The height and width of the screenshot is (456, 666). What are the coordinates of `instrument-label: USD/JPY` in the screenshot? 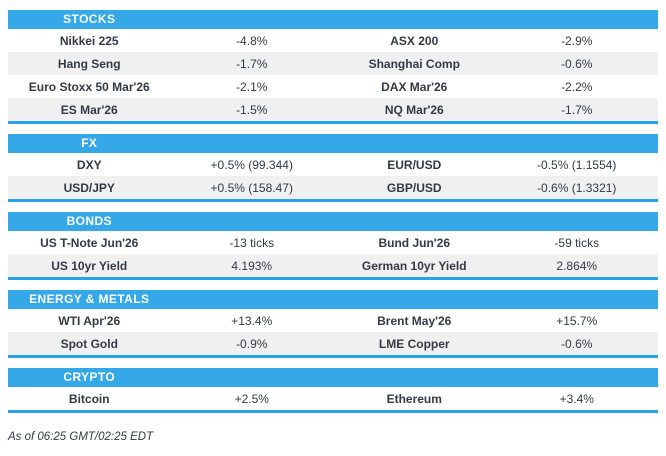 It's located at (89, 187).